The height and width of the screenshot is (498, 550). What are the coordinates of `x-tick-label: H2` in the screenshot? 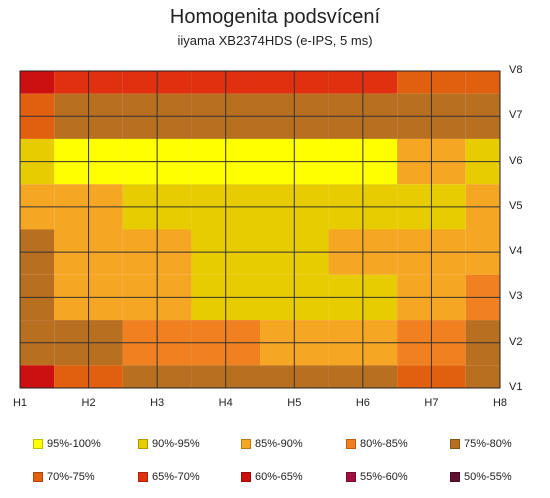 It's located at (88, 403).